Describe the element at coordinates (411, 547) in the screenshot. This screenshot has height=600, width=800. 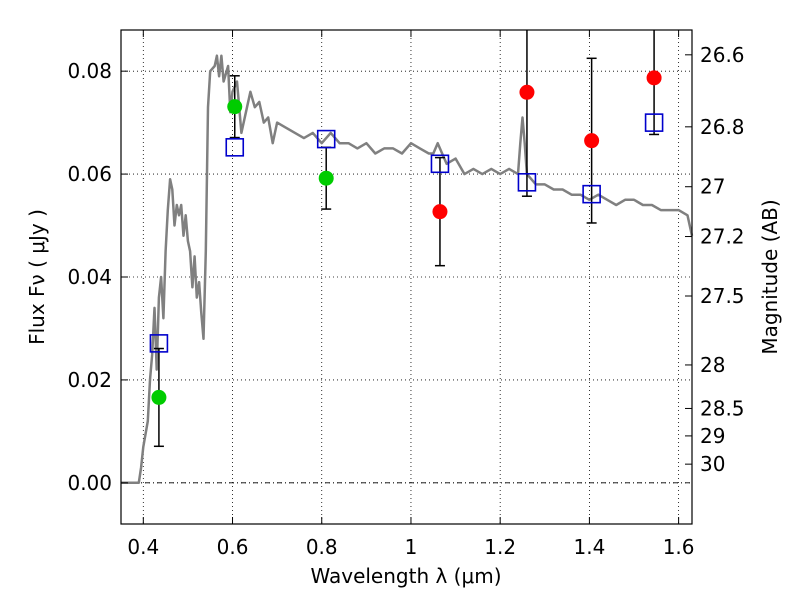
I see `x-tick-label: 1` at that location.